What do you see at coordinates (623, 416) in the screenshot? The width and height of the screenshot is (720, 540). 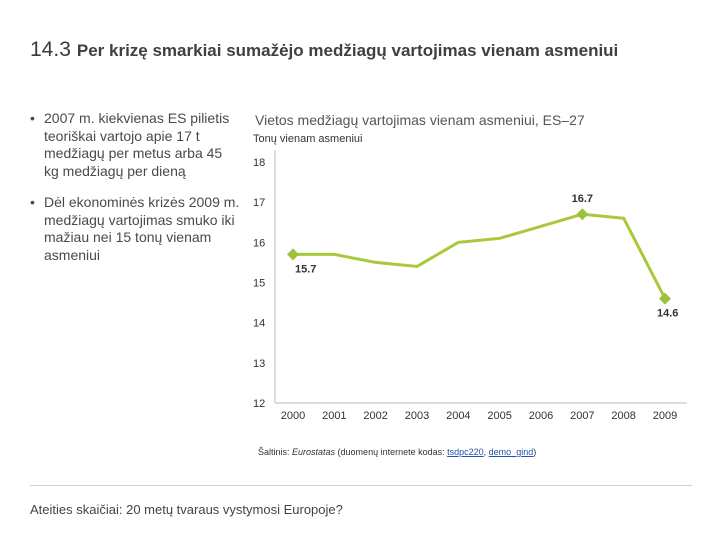 I see `x-tick-label: 2008` at bounding box center [623, 416].